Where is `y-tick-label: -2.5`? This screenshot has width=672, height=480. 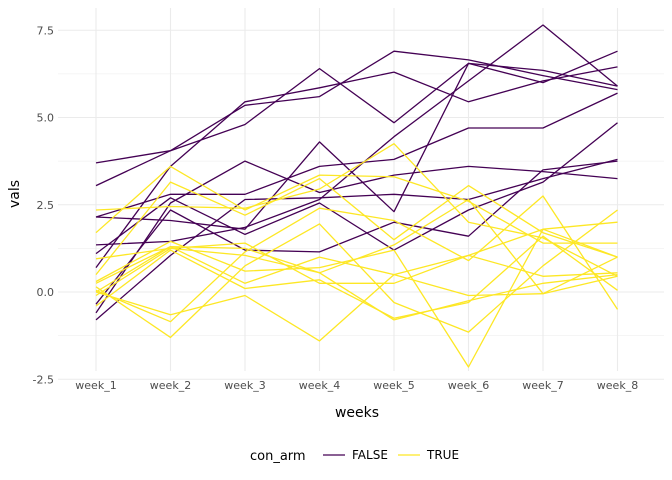 y-tick-label: -2.5 is located at coordinates (43, 379).